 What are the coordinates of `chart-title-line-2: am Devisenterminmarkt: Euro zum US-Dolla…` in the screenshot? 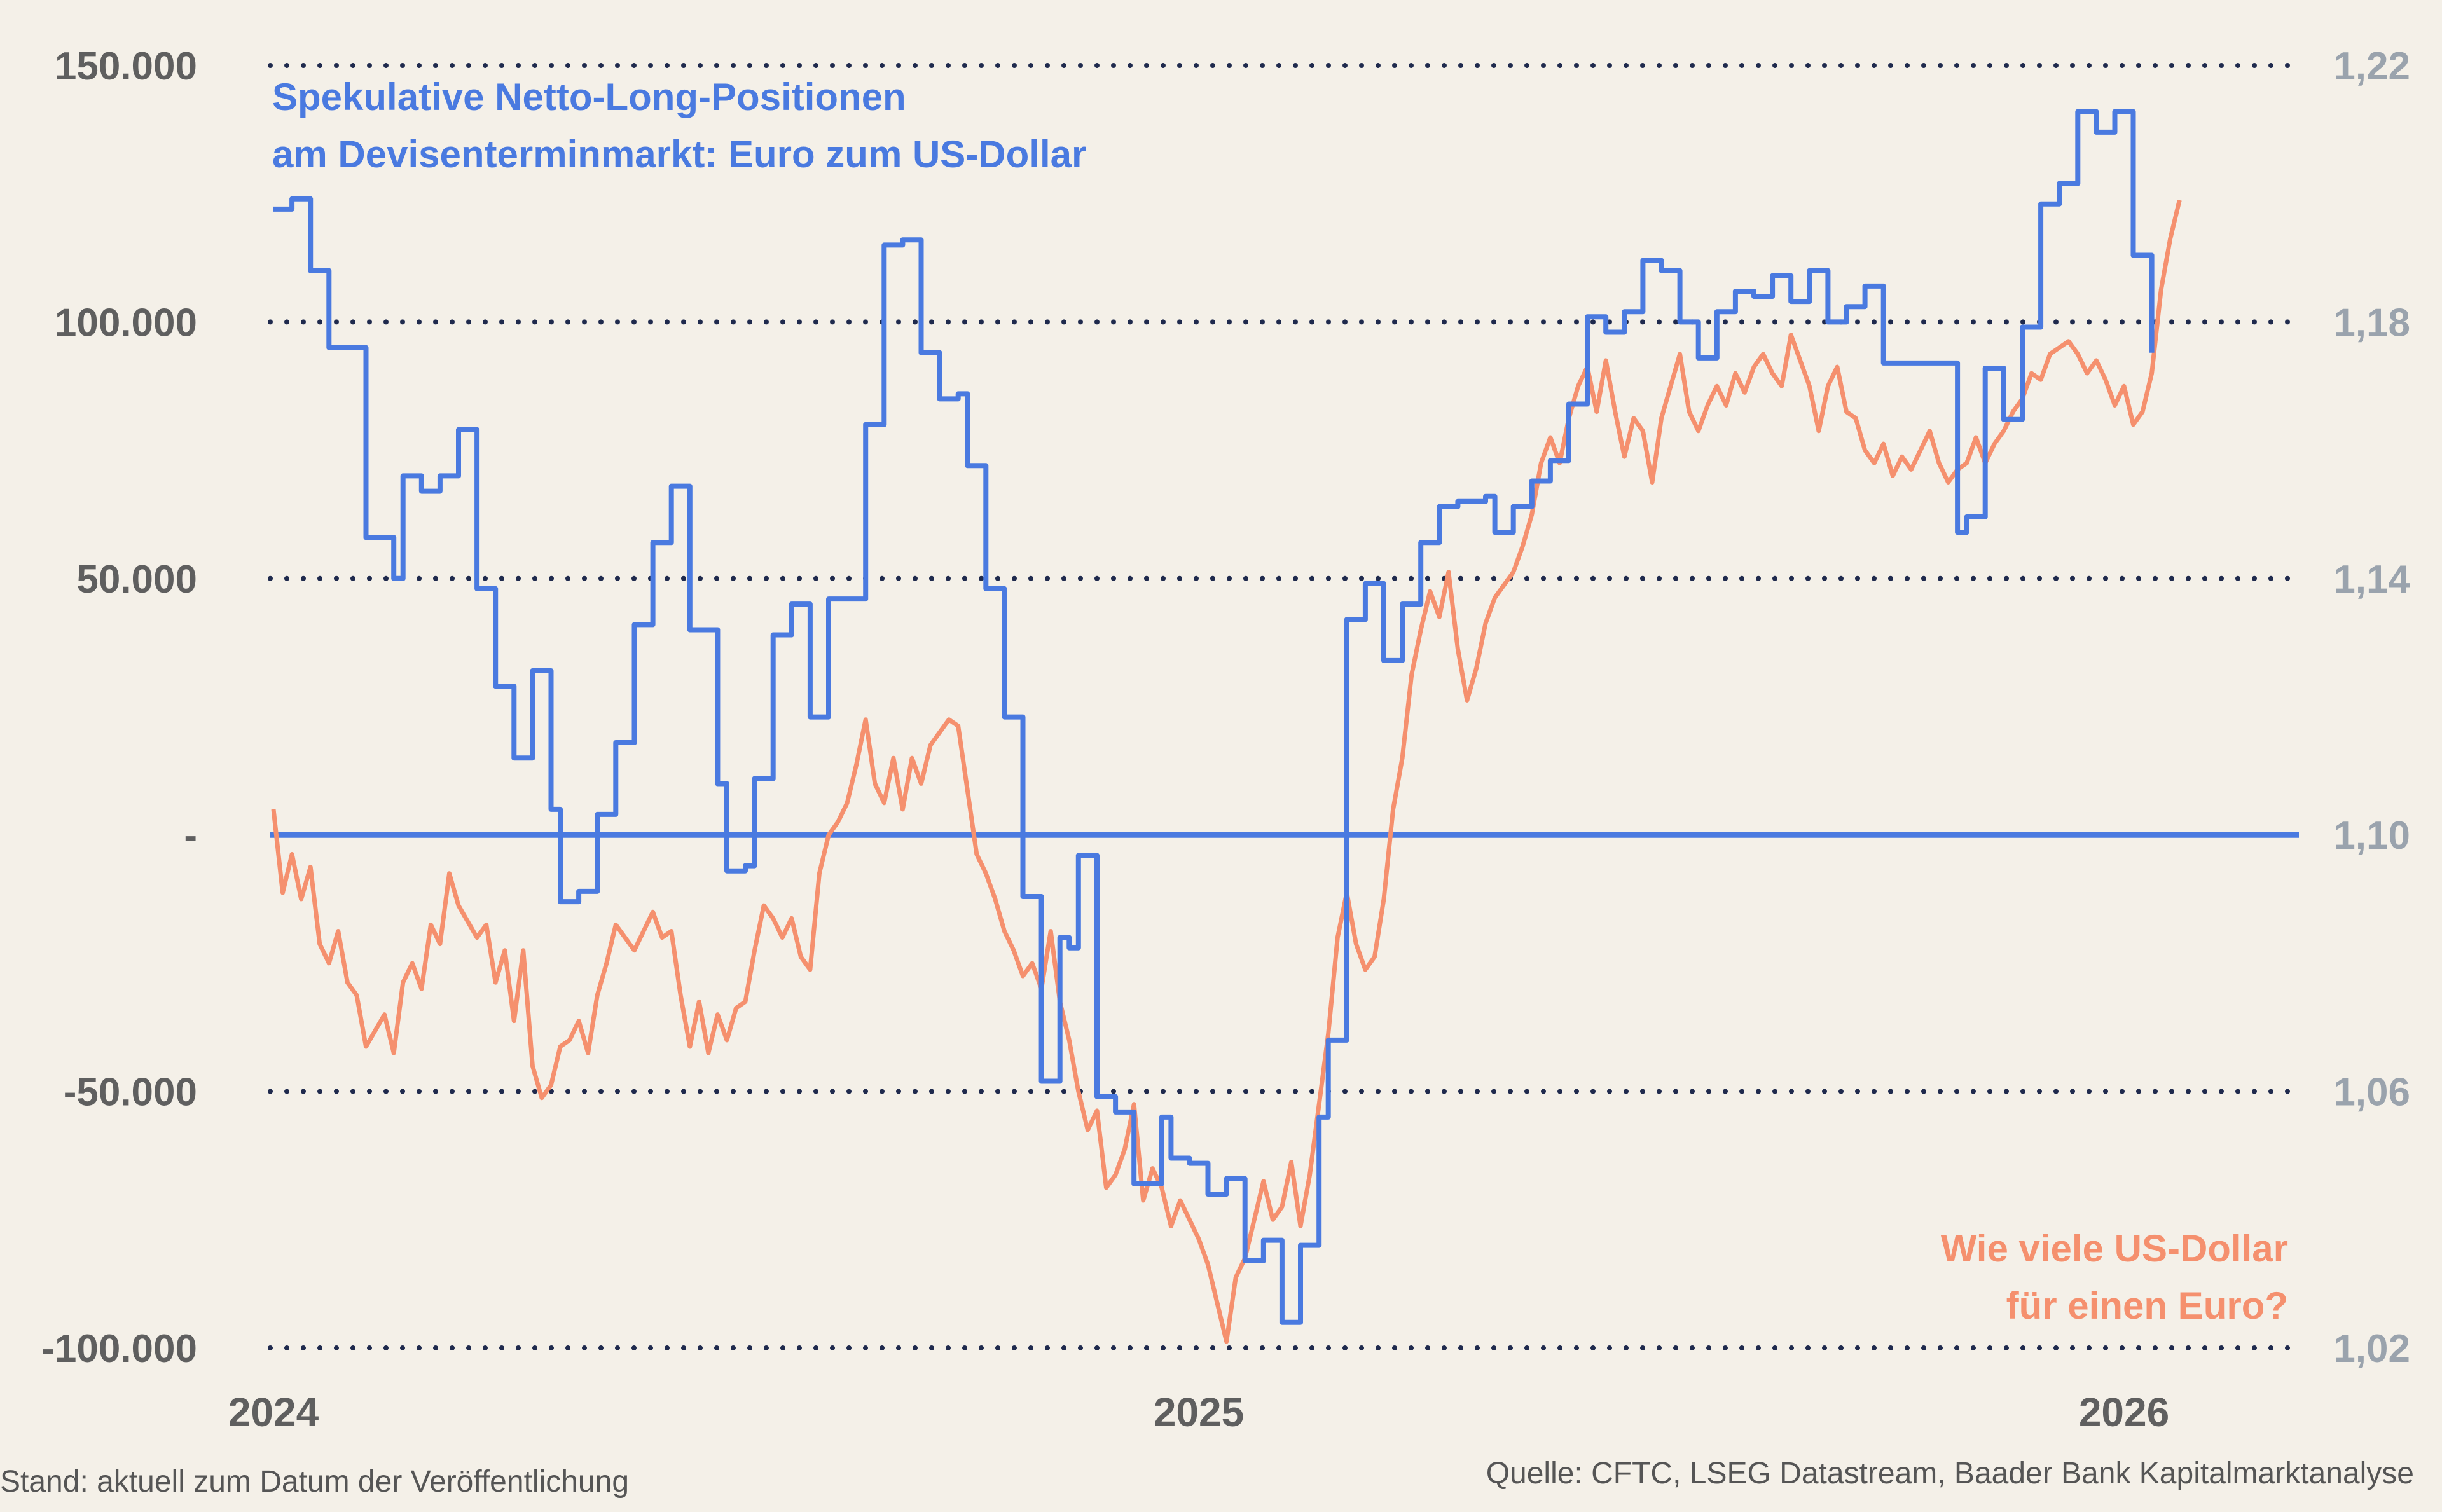 It's located at (679, 154).